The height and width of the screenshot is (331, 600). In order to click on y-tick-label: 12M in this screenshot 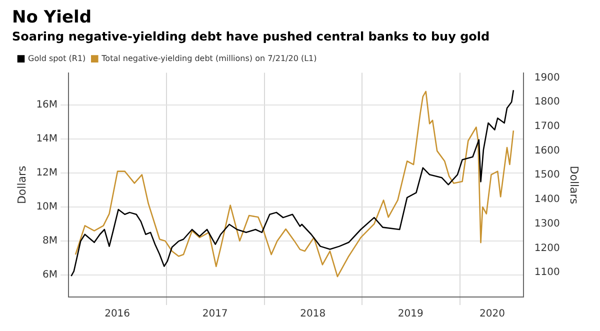, I will do `click(47, 173)`.